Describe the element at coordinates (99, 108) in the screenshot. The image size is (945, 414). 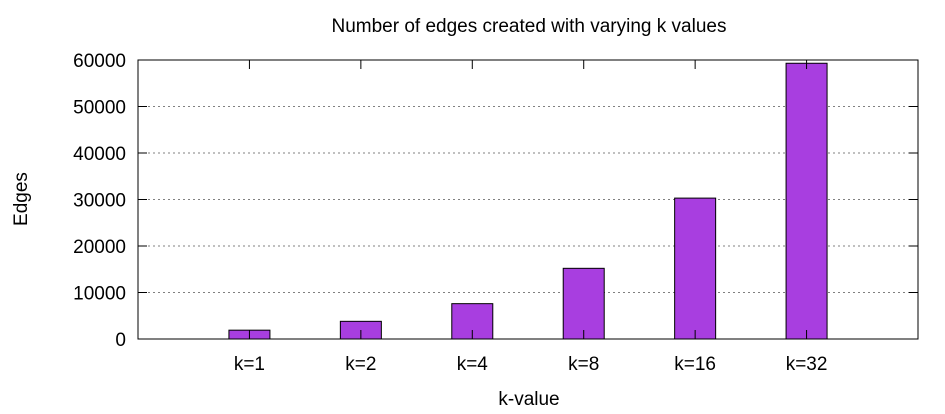
I see `y-tick-label: 50000` at that location.